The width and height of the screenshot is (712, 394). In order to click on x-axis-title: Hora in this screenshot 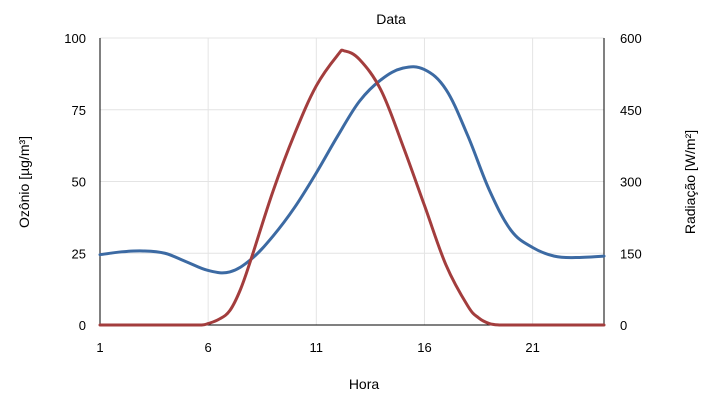, I will do `click(364, 384)`.